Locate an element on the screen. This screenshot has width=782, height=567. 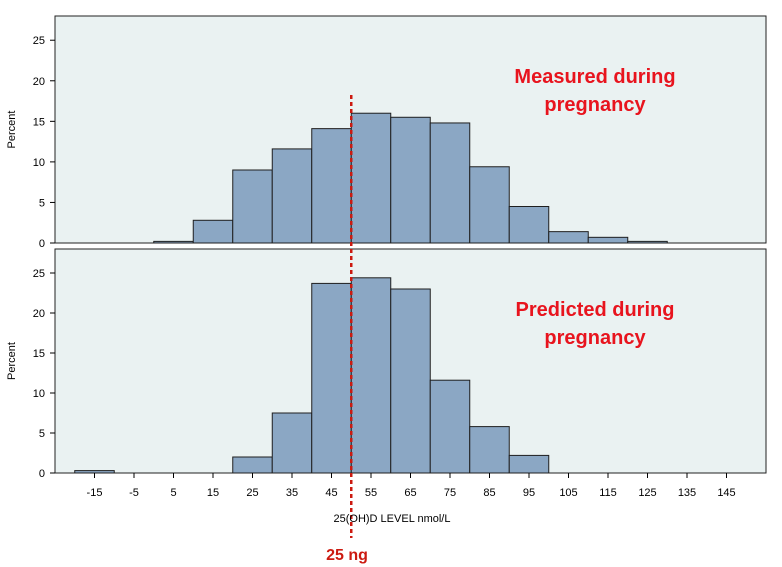
panel-annotation: Measured during is located at coordinates (594, 77).